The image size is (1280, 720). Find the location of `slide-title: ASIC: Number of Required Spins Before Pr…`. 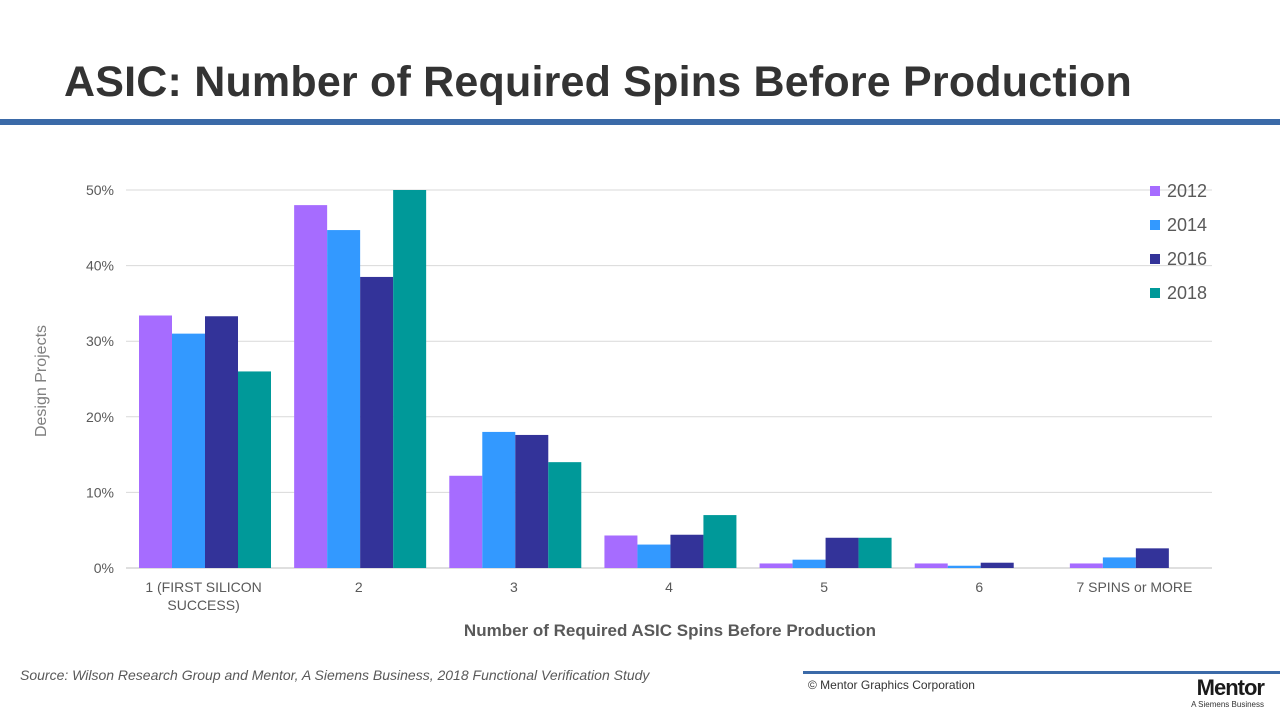

slide-title: ASIC: Number of Required Spins Before Pr… is located at coordinates (598, 82).